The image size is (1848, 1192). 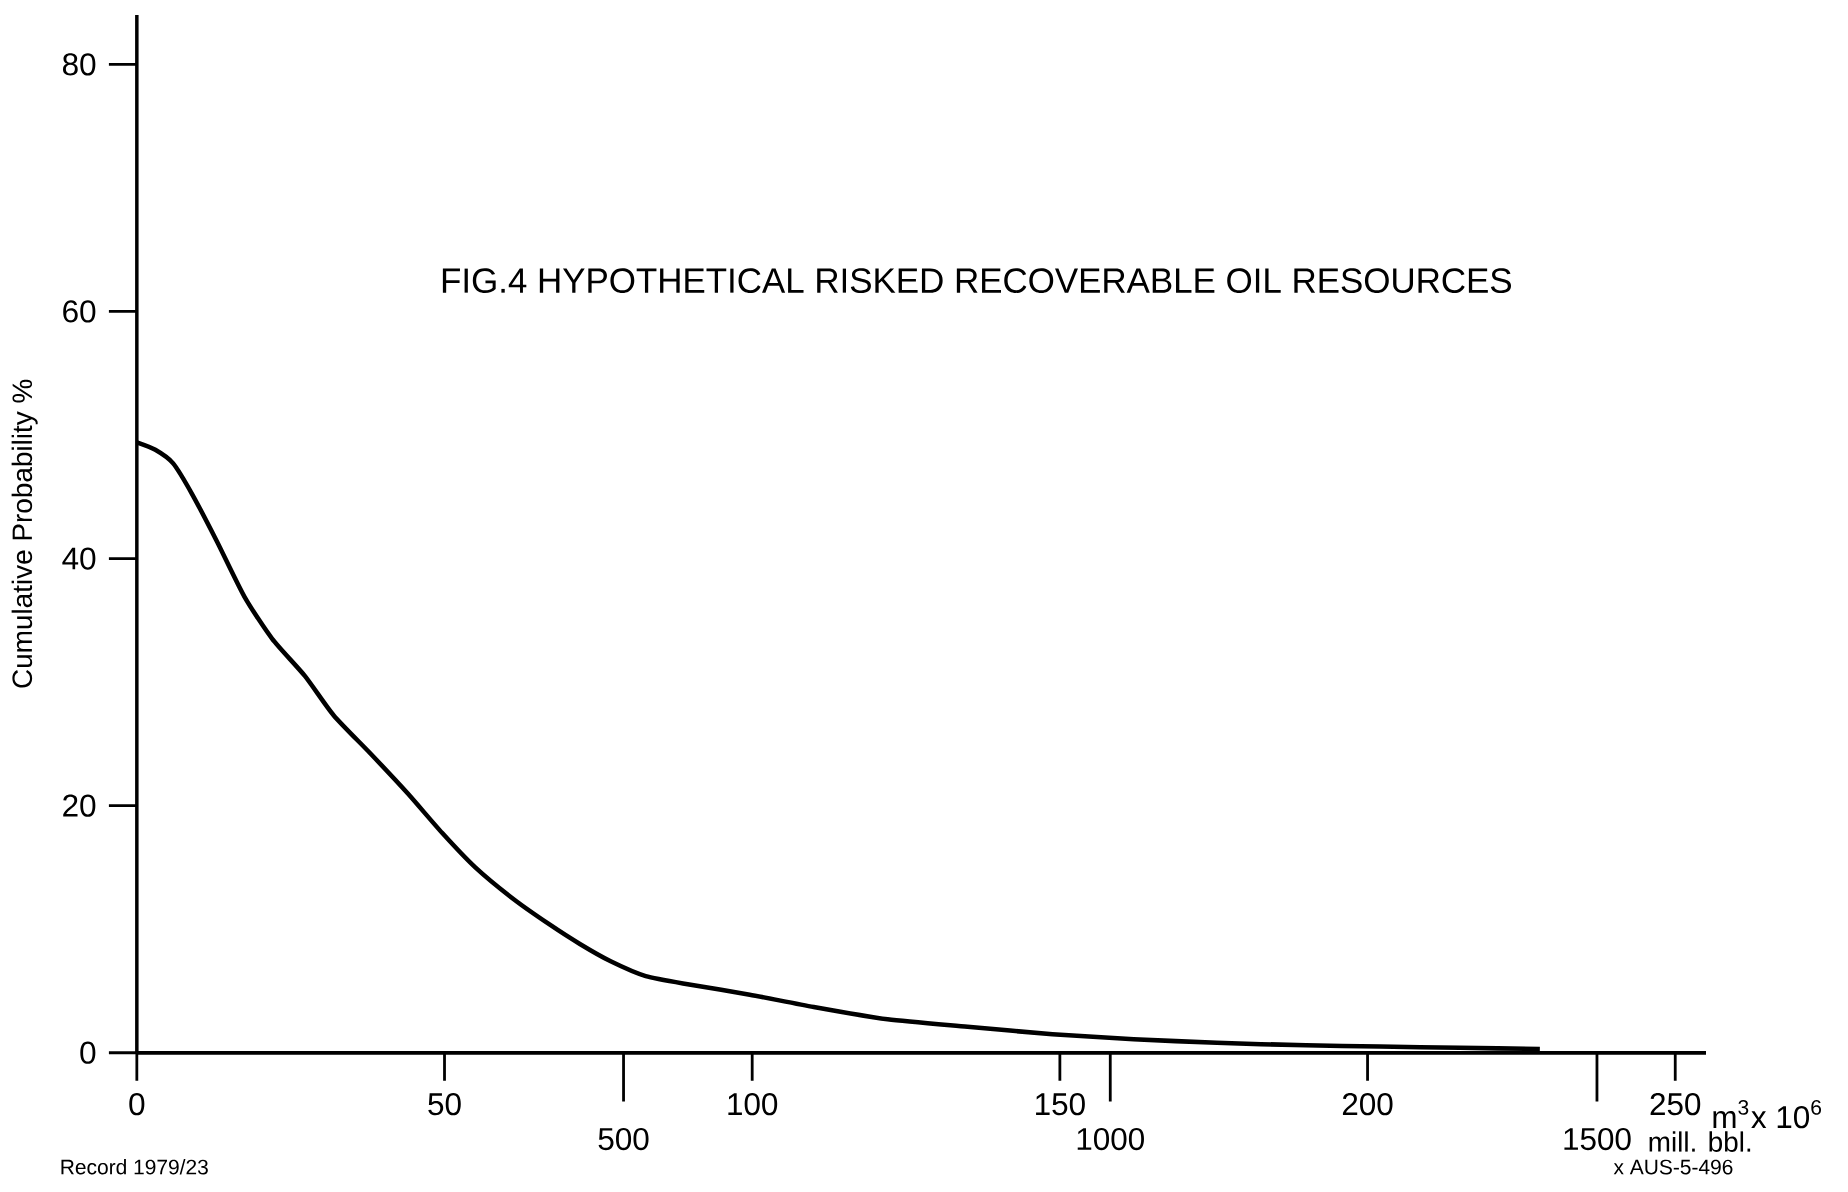 I want to click on y-tick-label: 80, so click(x=79, y=64).